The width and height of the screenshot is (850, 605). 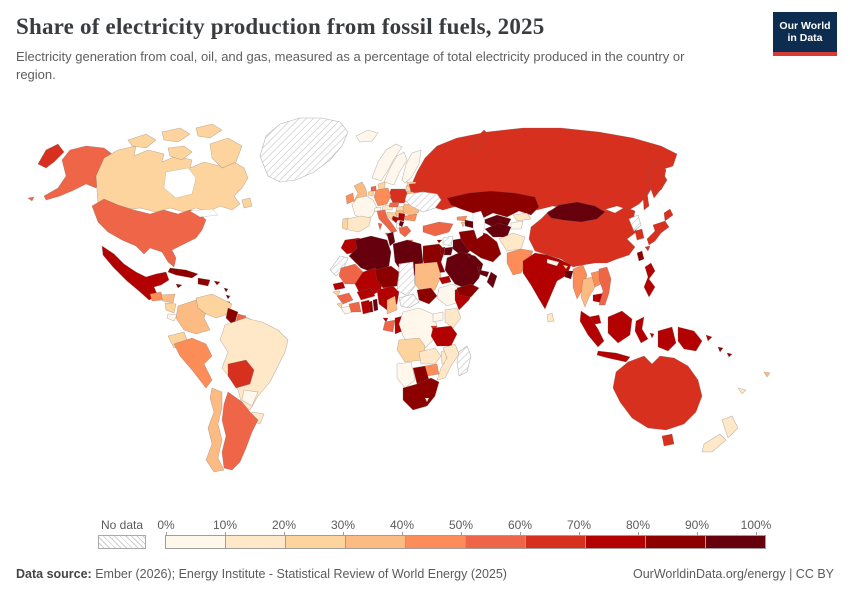 I want to click on map-country-lesotho, so click(x=427, y=400).